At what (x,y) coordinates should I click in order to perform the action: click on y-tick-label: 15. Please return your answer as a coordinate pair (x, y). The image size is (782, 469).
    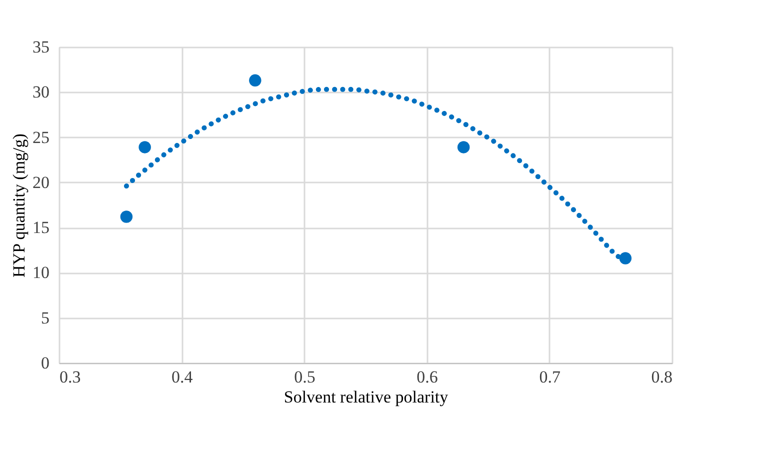
    Looking at the image, I should click on (41, 228).